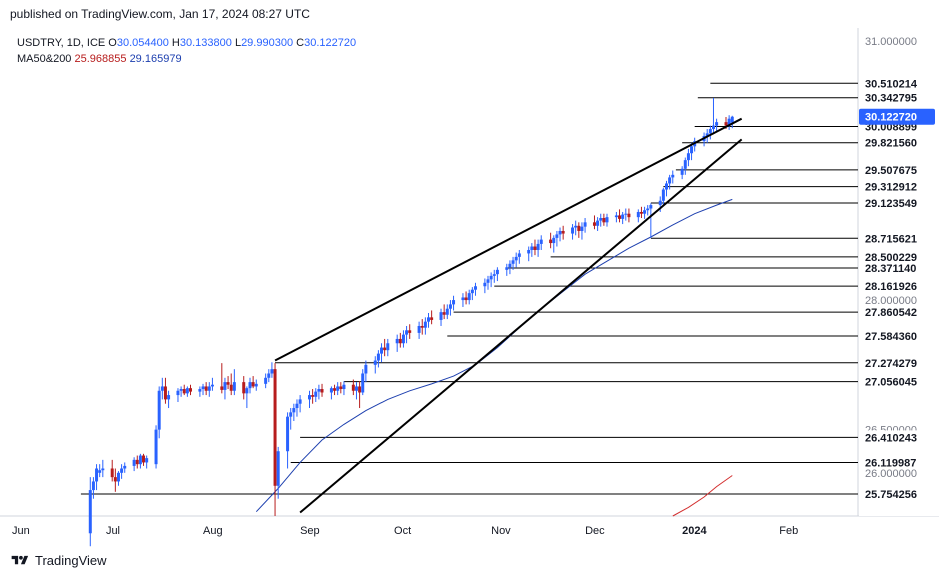  What do you see at coordinates (891, 313) in the screenshot?
I see `price-label-text: 27.860542` at bounding box center [891, 313].